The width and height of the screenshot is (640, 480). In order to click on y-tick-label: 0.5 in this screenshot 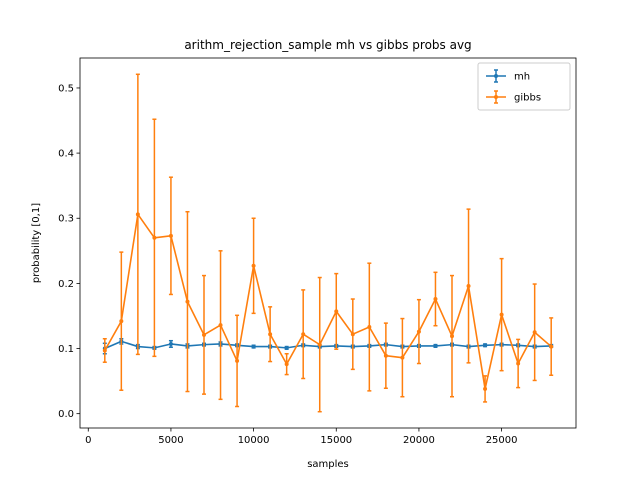, I will do `click(66, 88)`.